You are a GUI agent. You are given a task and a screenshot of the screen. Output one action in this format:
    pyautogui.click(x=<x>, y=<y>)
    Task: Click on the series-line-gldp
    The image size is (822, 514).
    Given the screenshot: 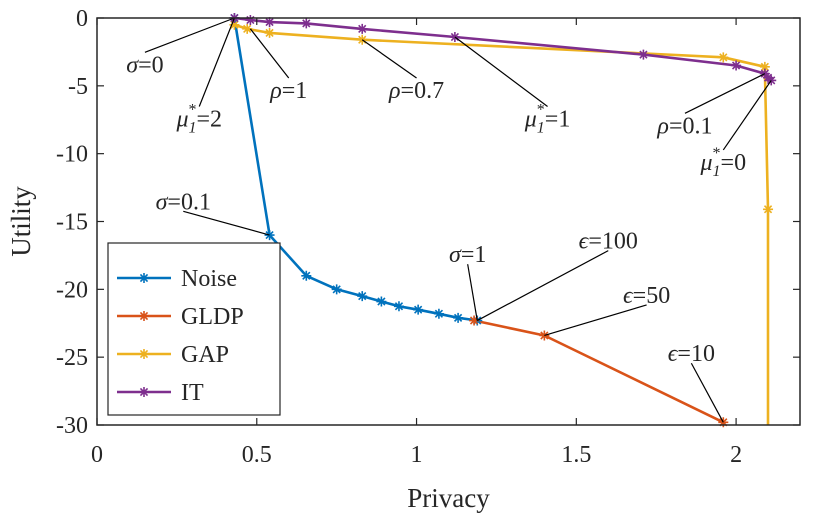 What is the action you would take?
    pyautogui.click(x=598, y=371)
    